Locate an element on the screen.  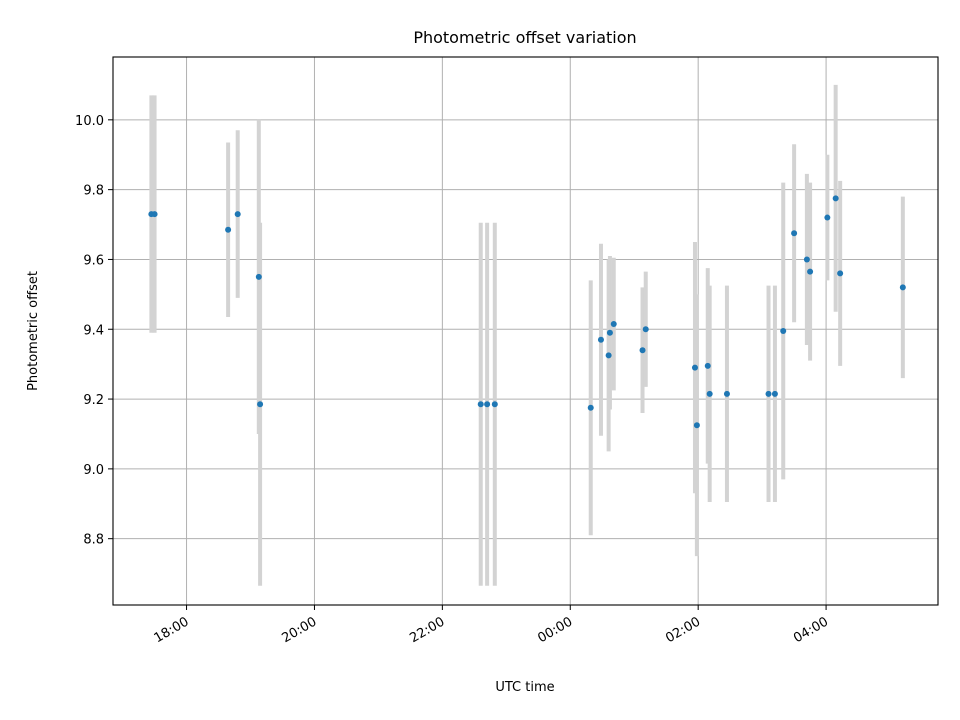
y-tick-label: 9.8 is located at coordinates (93, 191).